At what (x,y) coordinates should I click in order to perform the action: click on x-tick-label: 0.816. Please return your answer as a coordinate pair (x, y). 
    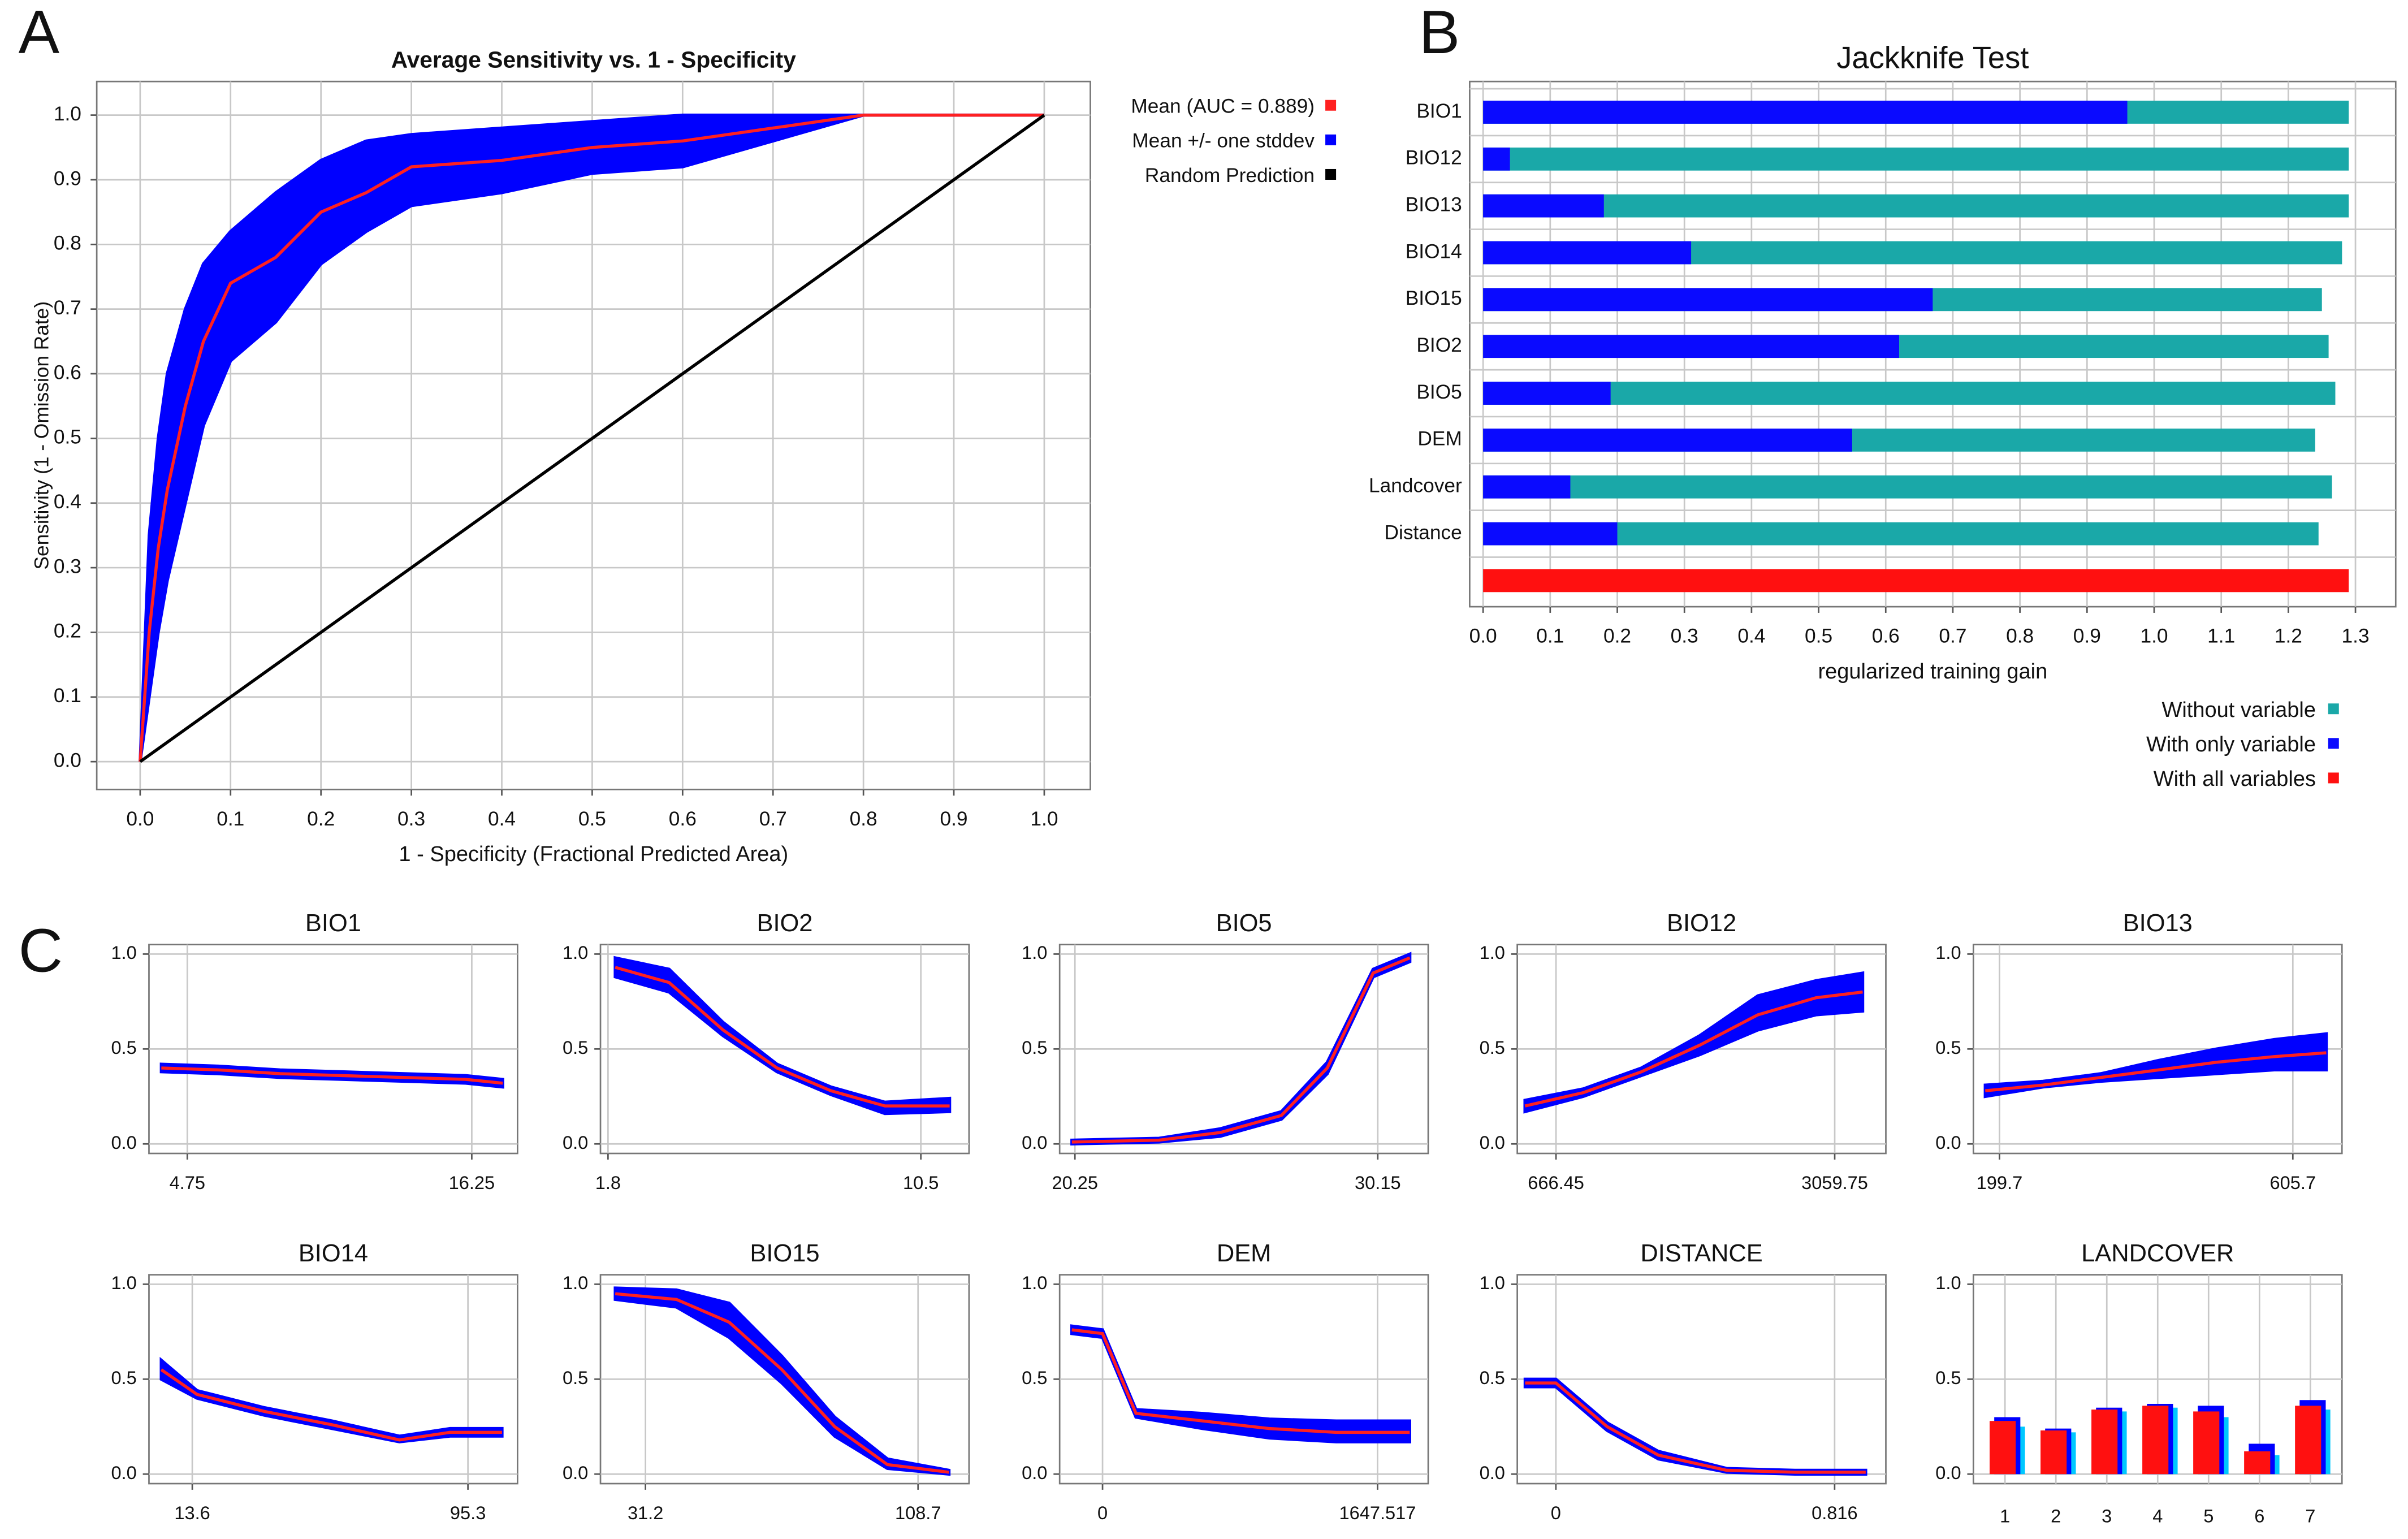
    Looking at the image, I should click on (1835, 1512).